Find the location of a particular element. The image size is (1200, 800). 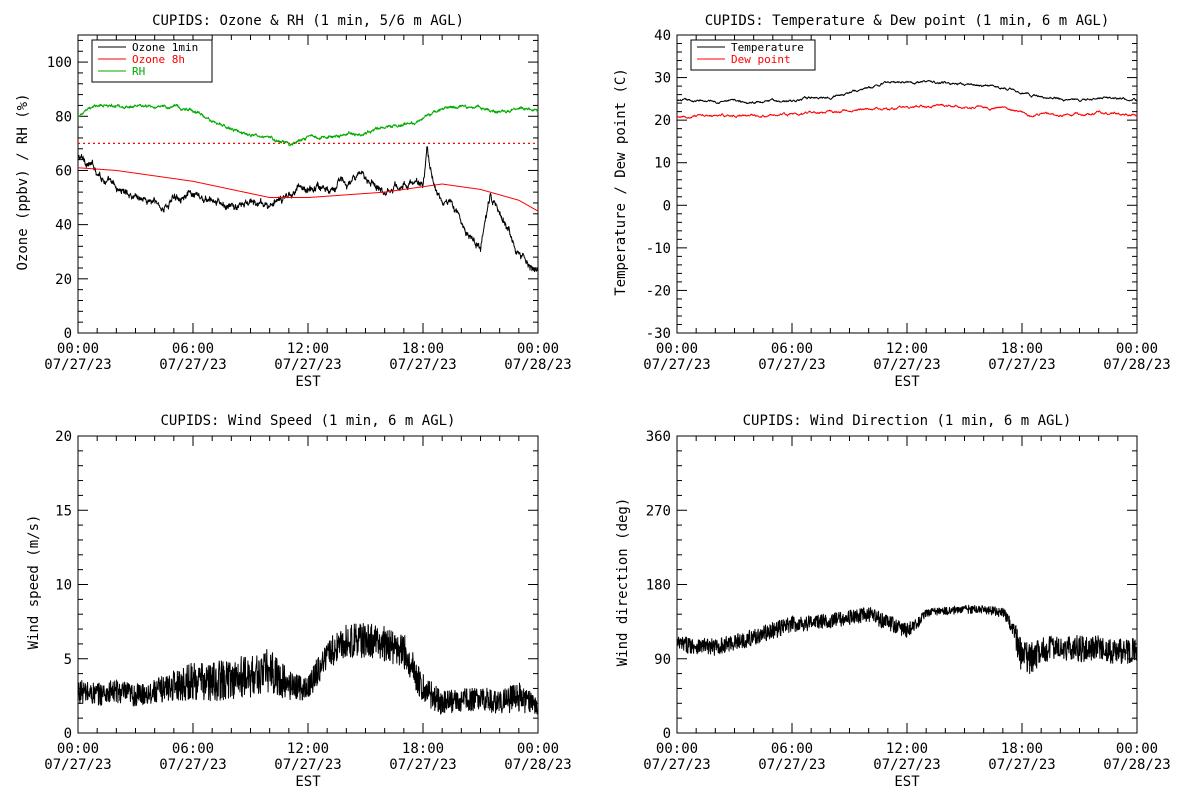

temp-dew-ytick-label: 10 is located at coordinates (662, 164).